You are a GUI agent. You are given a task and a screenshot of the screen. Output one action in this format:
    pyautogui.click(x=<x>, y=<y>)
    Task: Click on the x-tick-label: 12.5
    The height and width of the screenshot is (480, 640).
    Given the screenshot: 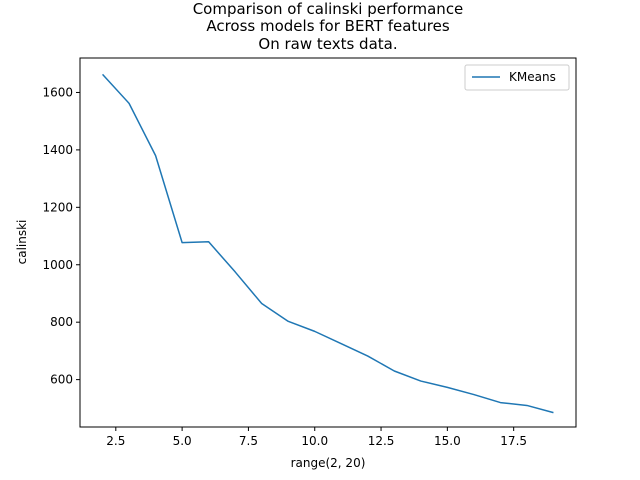 What is the action you would take?
    pyautogui.click(x=381, y=441)
    